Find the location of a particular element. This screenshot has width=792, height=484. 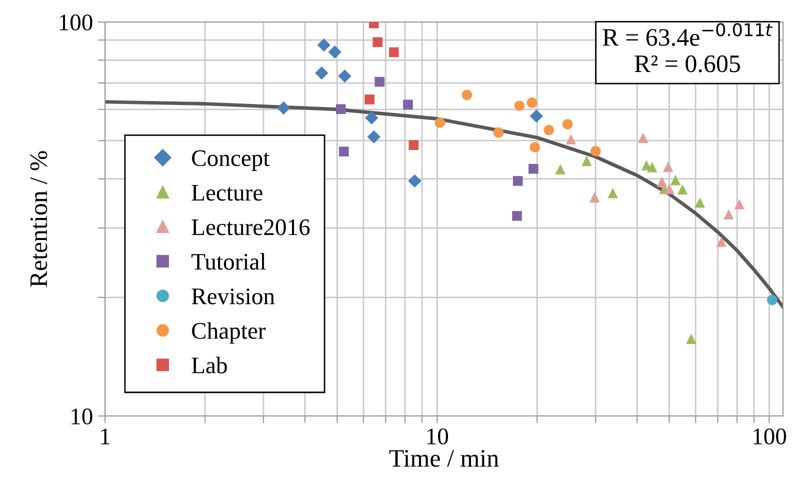

x-tick-label: 1 is located at coordinates (105, 436).